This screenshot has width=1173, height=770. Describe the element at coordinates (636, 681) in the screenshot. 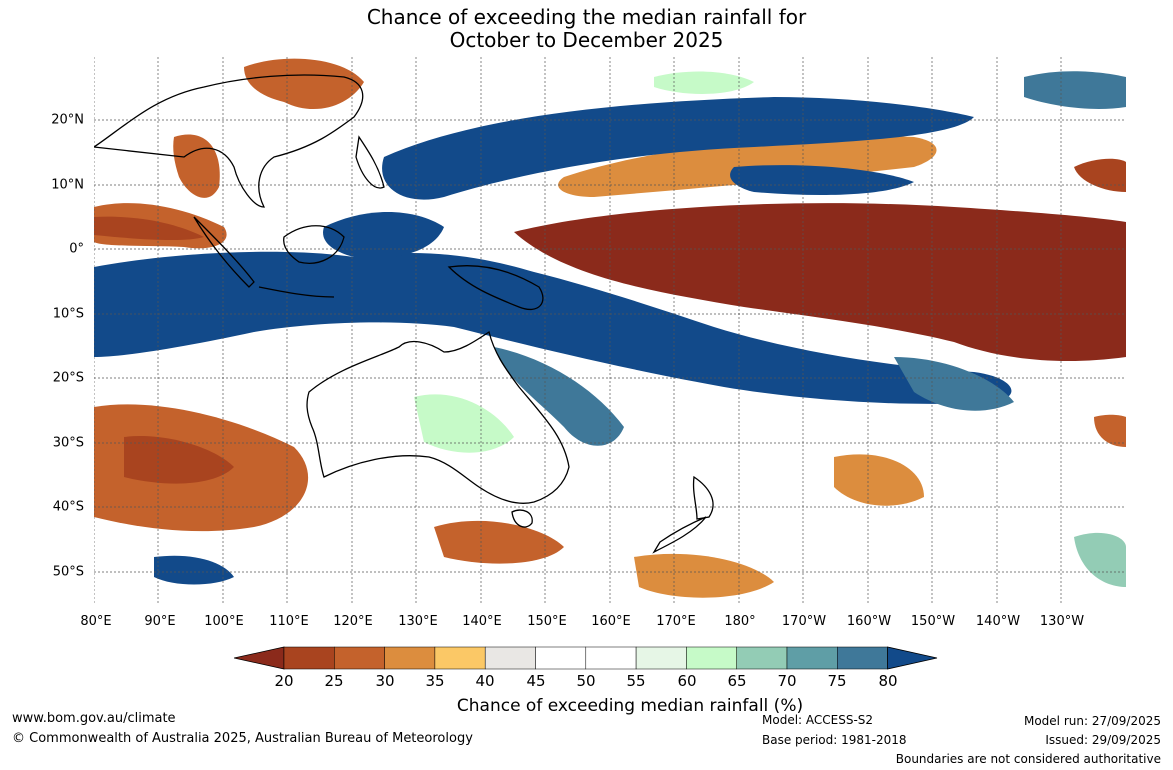

I see `colorbar-tick-55: 55` at that location.